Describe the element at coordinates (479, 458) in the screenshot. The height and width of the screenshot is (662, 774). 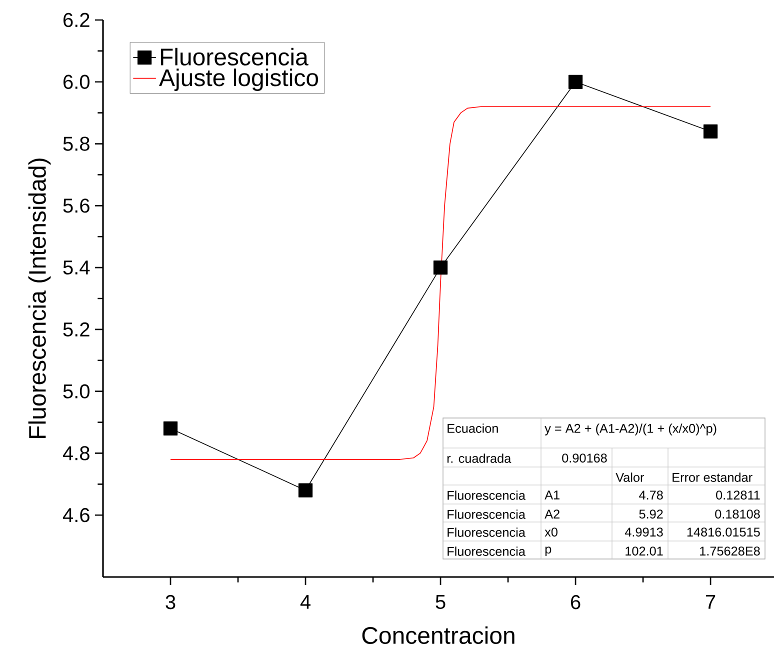
I see `annotation: r. cuadrada` at that location.